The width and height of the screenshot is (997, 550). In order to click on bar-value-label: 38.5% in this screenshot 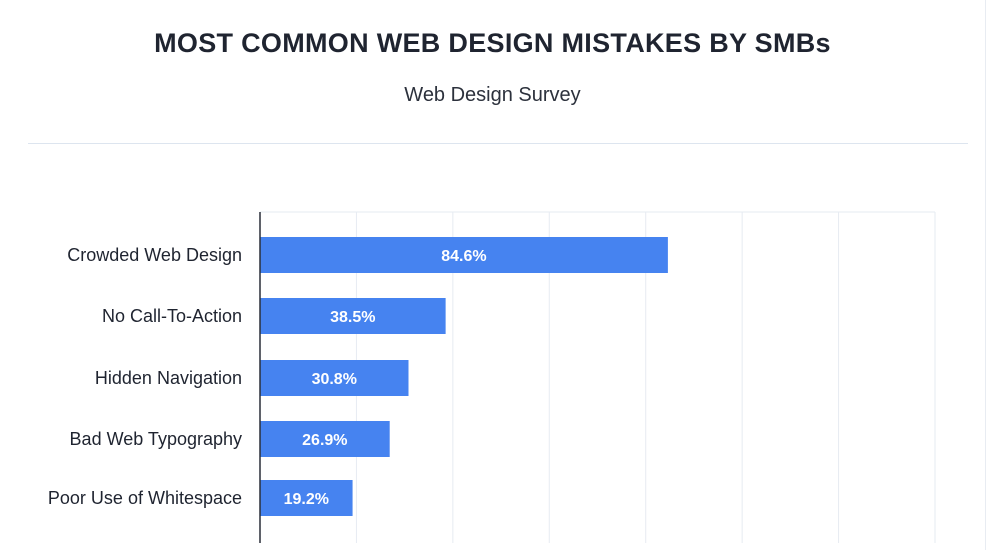, I will do `click(352, 317)`.